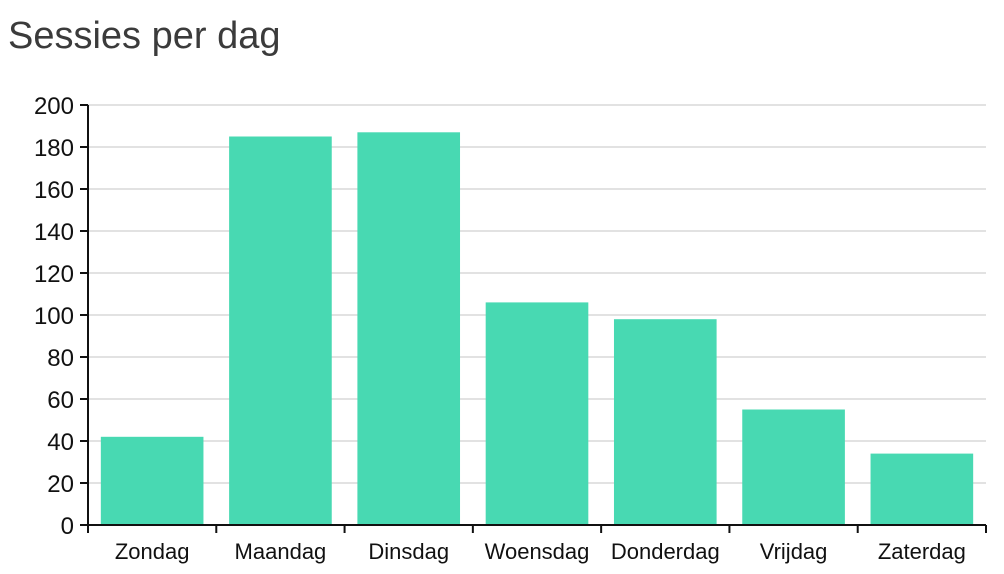  What do you see at coordinates (54, 274) in the screenshot?
I see `y-tick-label: 120` at bounding box center [54, 274].